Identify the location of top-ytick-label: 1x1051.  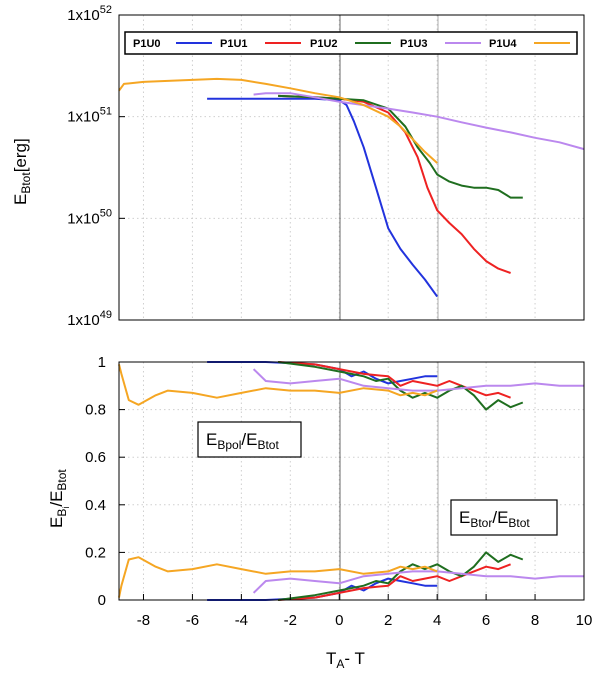
(89, 116).